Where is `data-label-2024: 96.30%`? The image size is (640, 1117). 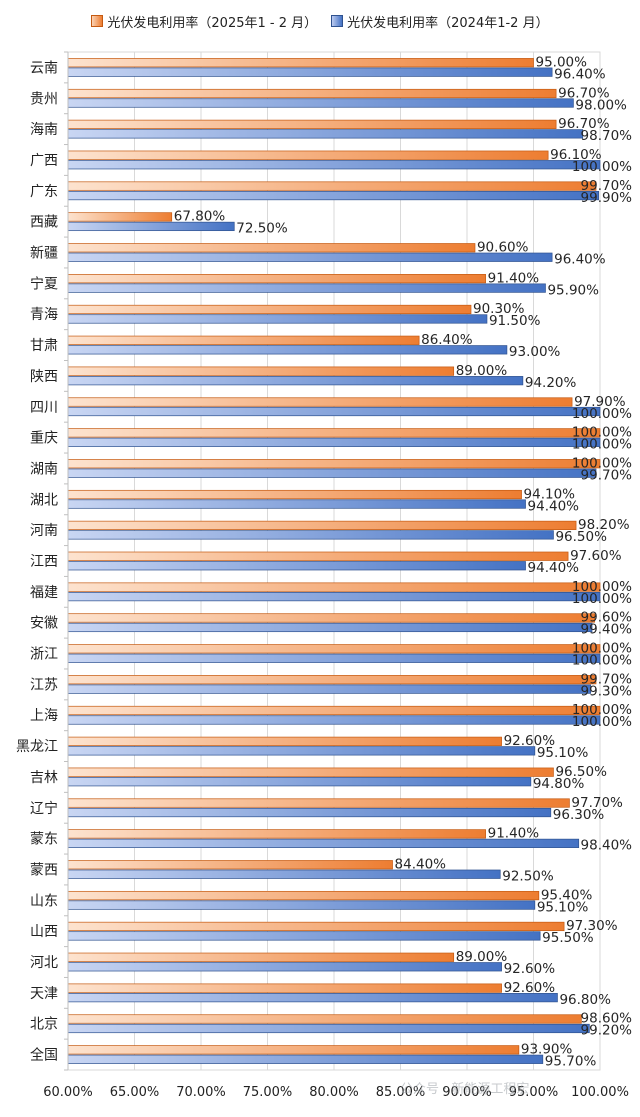 data-label-2024: 96.30% is located at coordinates (579, 815).